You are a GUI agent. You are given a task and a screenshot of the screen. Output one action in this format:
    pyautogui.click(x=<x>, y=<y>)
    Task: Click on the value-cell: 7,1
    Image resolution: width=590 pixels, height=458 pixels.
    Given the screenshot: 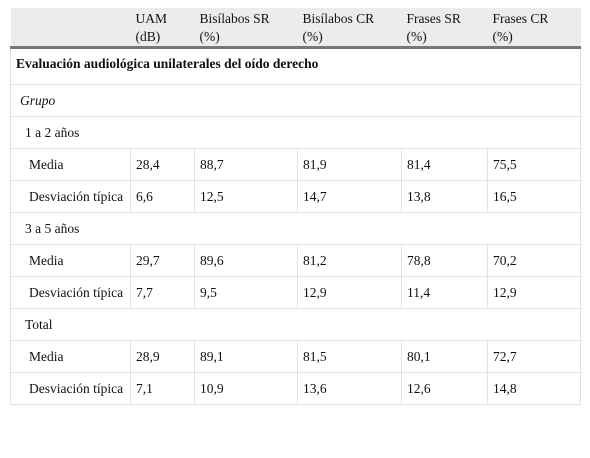 What is the action you would take?
    pyautogui.click(x=162, y=388)
    